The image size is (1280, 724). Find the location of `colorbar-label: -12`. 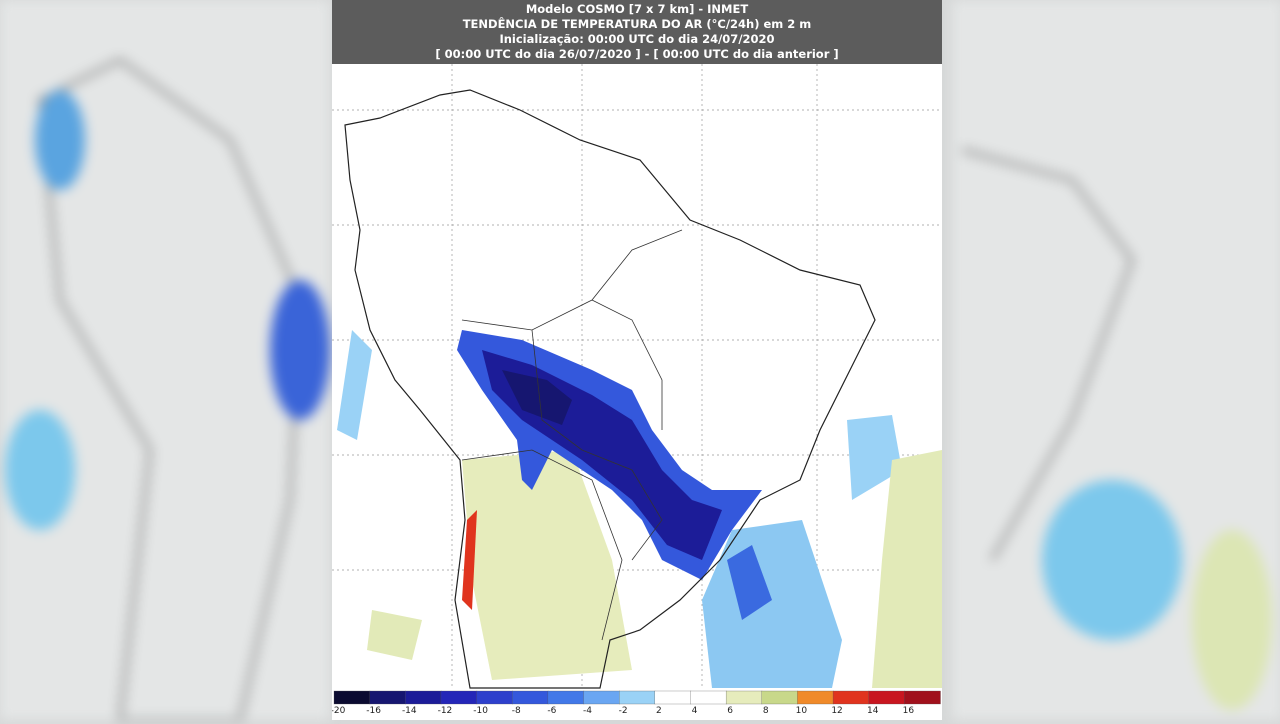

colorbar-label: -12 is located at coordinates (445, 711).